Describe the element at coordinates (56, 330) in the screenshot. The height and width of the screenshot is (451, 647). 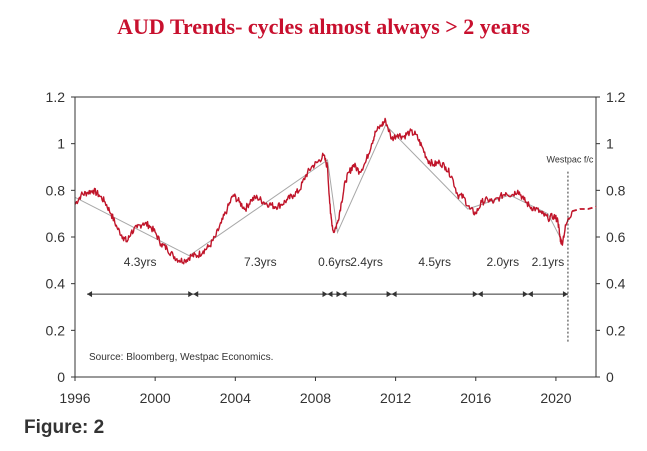
I see `y-tick-label-left: 0.2` at that location.